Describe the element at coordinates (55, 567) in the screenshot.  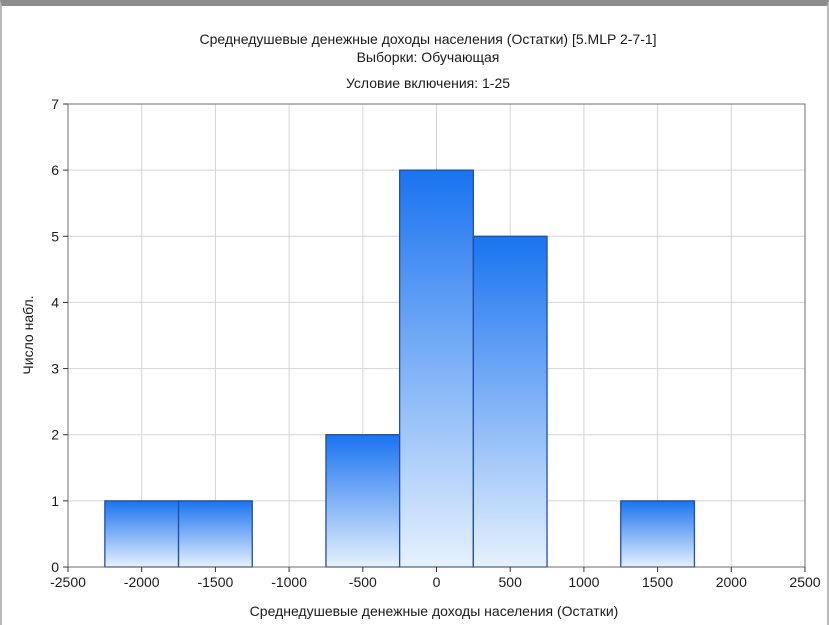
I see `y-tick-label: 0` at that location.